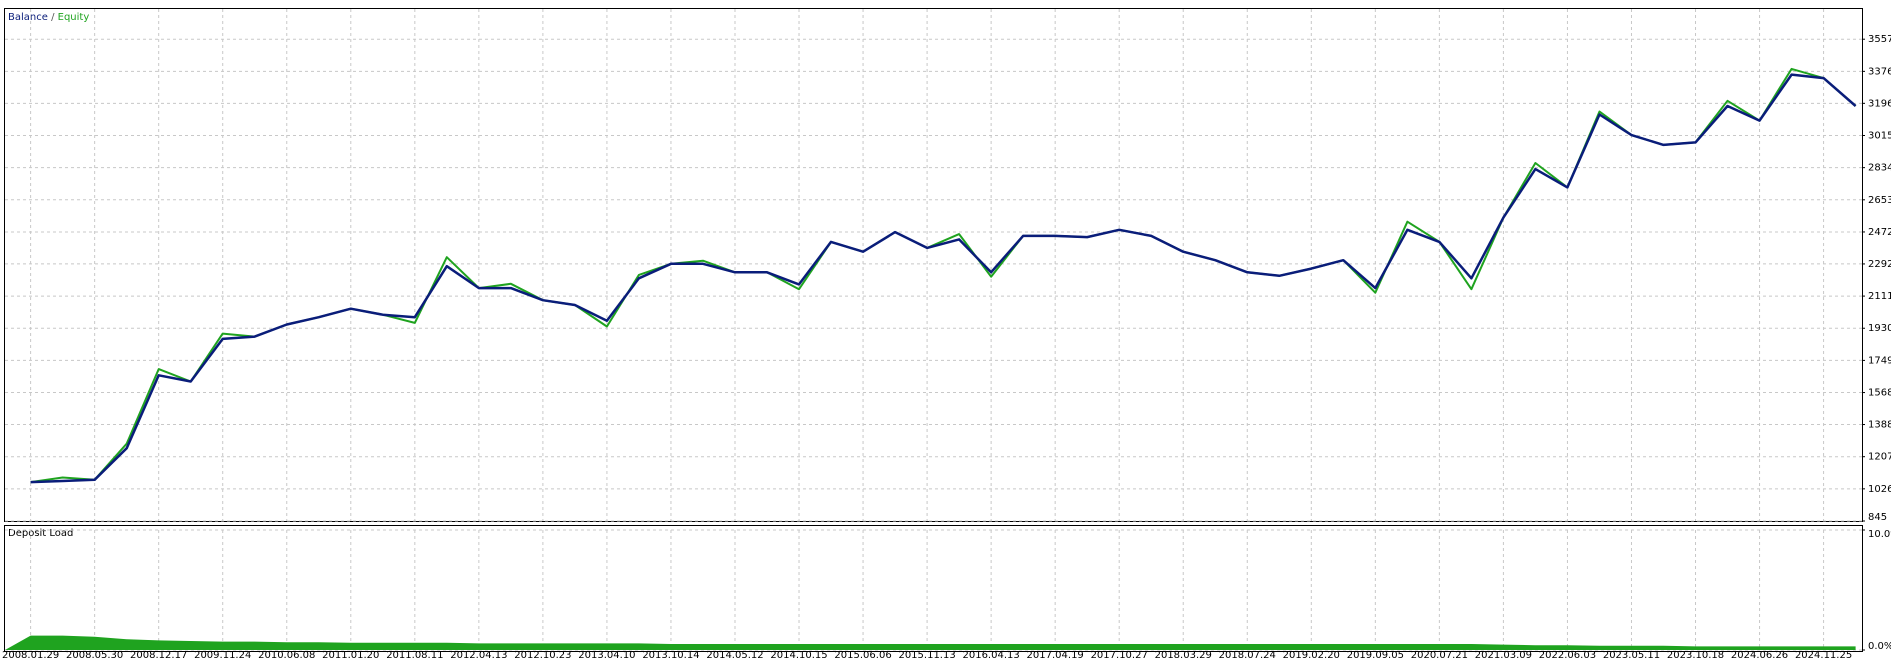  I want to click on x-tick-label: 2013.04.10, so click(606, 655).